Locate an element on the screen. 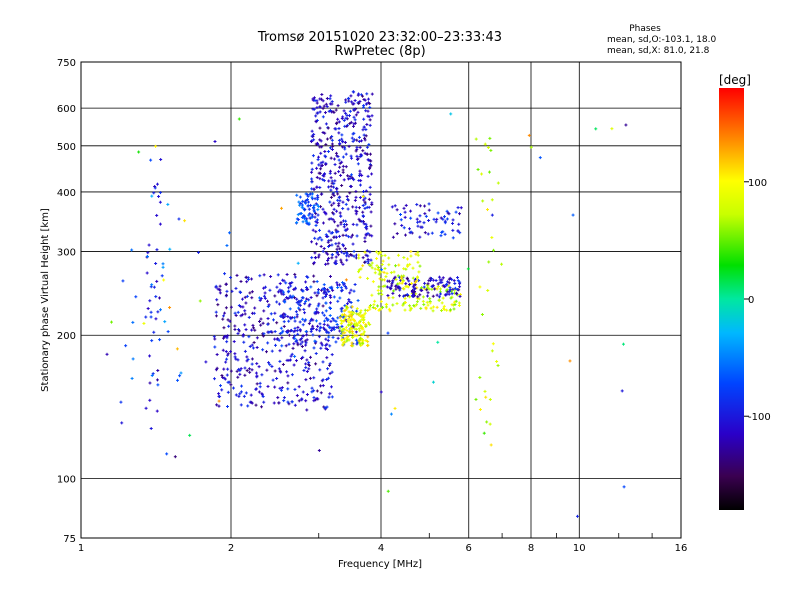  y-tick-label: 200 is located at coordinates (66, 336).